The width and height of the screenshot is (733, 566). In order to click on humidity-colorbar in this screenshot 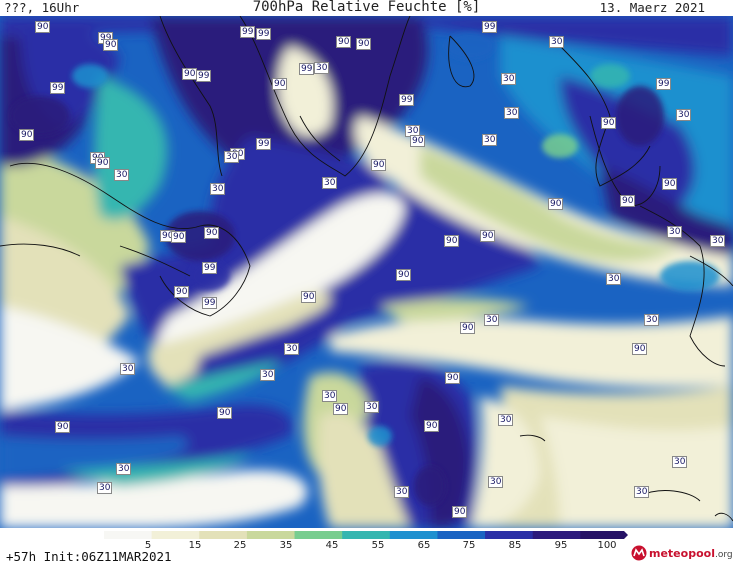, I will do `click(366, 535)`.